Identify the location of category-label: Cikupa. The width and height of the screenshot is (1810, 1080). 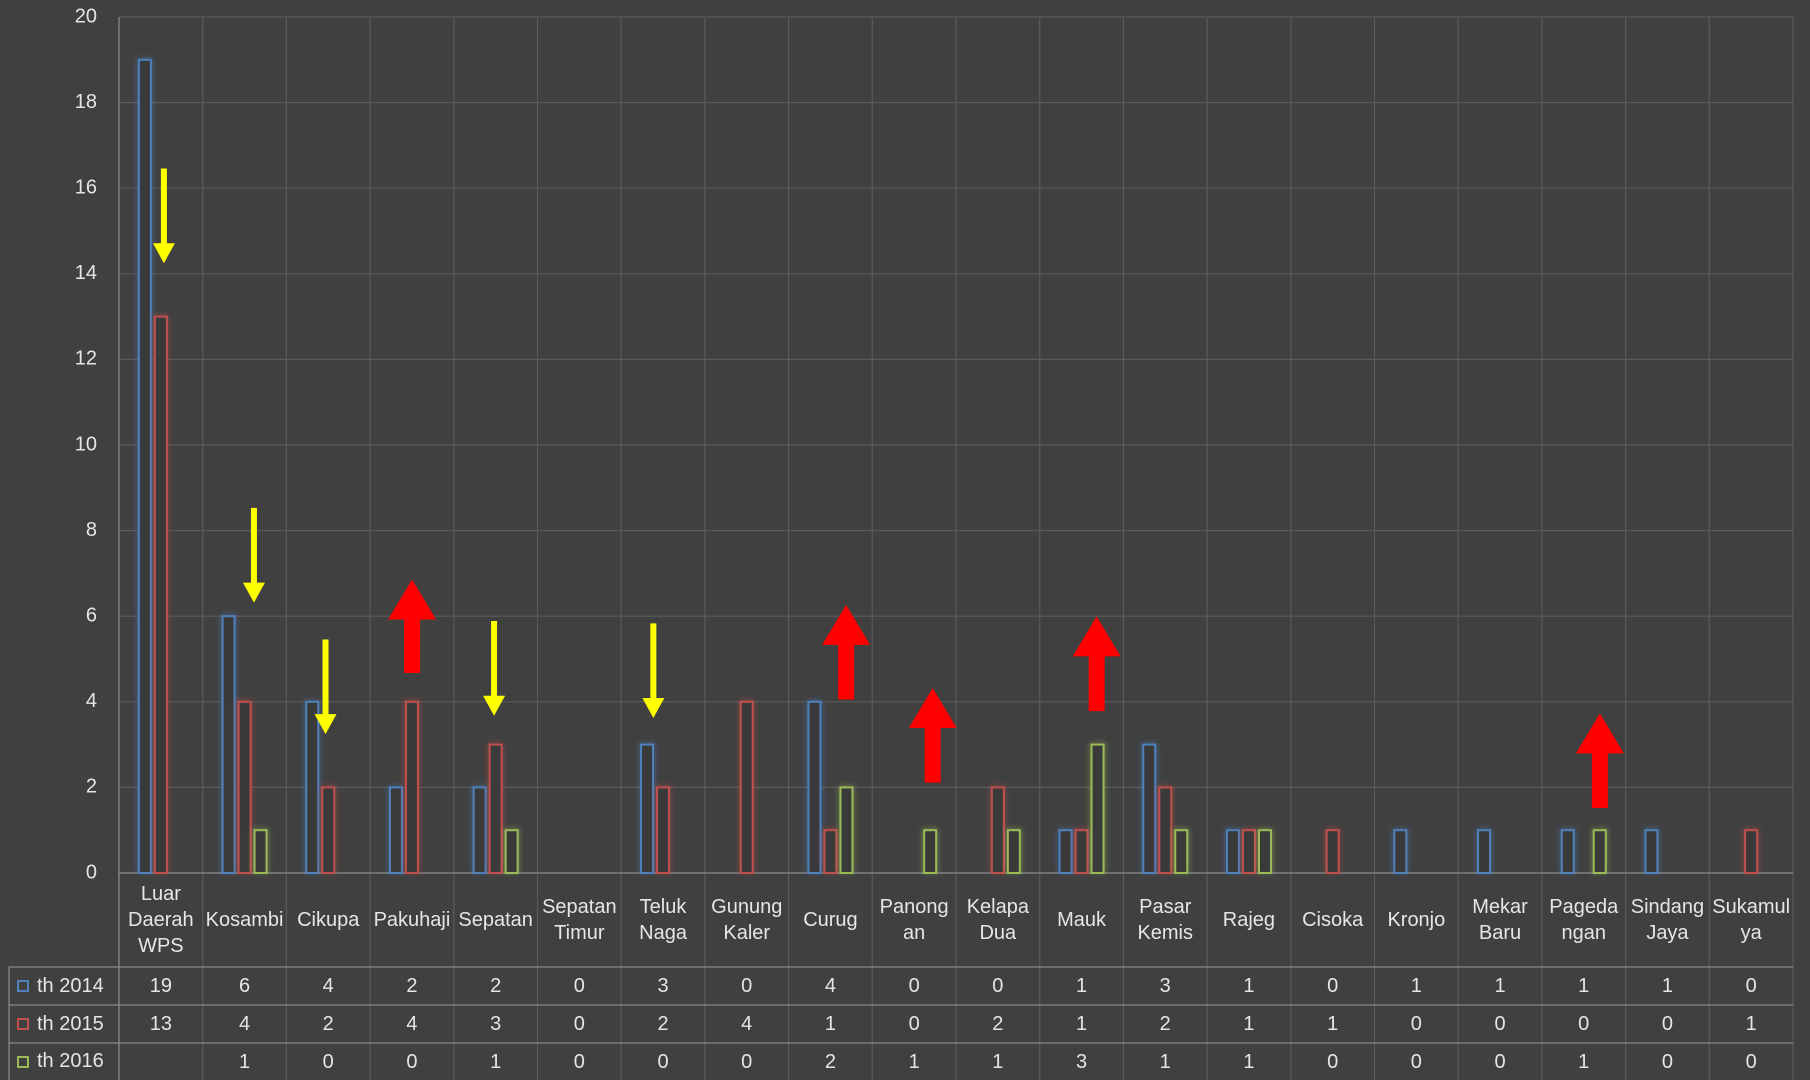
(328, 920).